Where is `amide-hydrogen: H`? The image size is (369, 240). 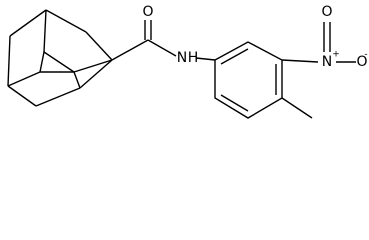 amide-hydrogen: H is located at coordinates (193, 58).